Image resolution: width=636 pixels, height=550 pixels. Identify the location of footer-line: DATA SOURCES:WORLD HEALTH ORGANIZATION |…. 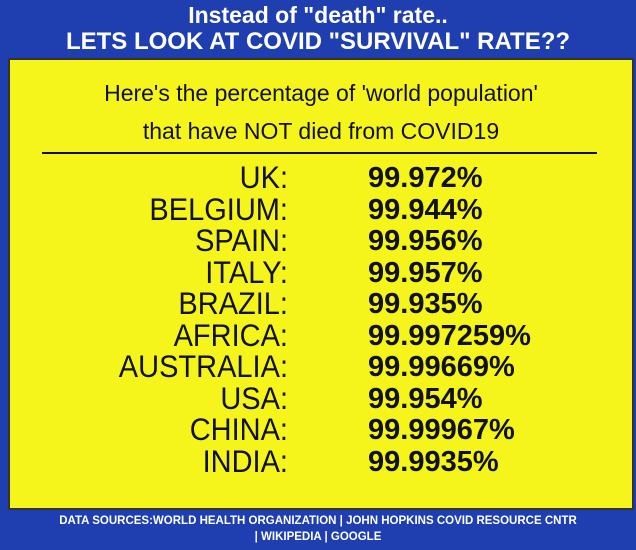
(318, 521).